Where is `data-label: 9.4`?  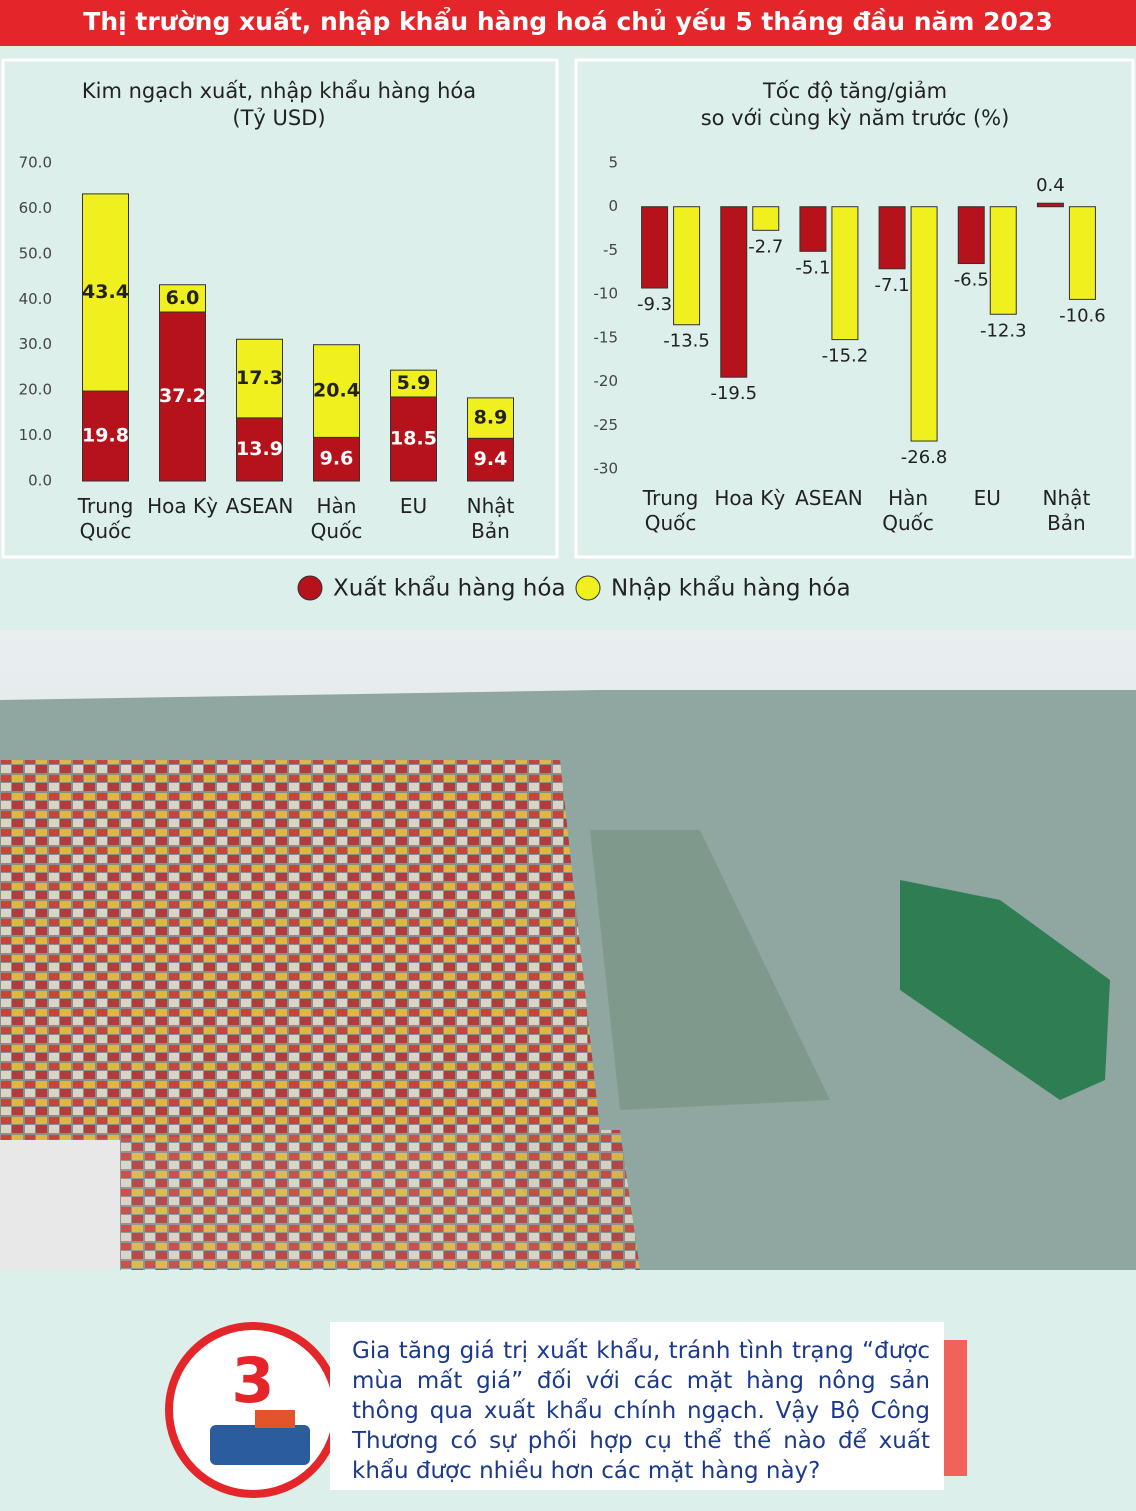 data-label: 9.4 is located at coordinates (491, 459).